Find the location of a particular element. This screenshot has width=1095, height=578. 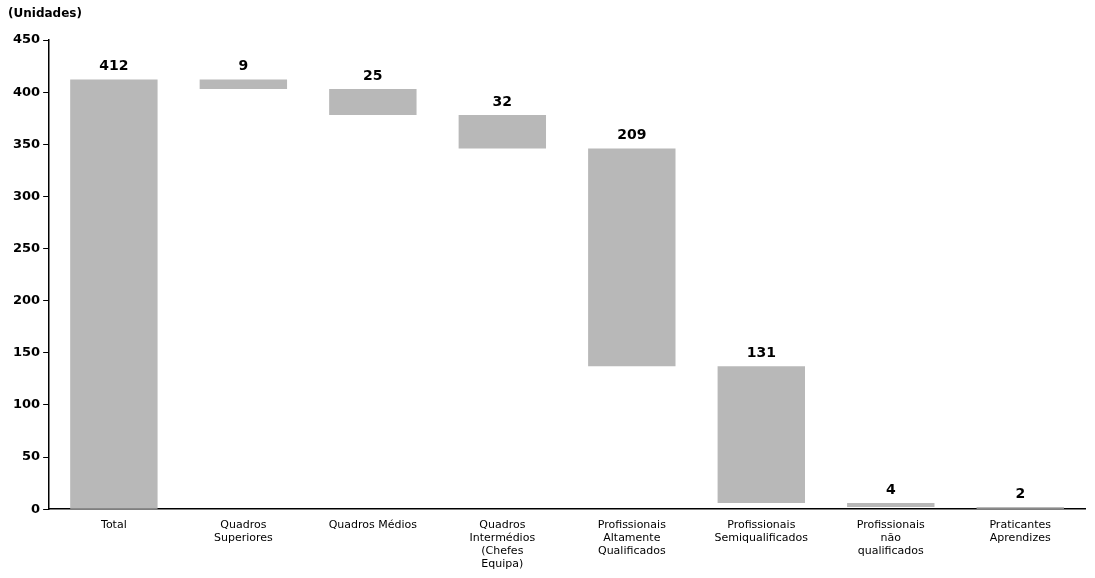

y-tick-label: 100 is located at coordinates (27, 404).